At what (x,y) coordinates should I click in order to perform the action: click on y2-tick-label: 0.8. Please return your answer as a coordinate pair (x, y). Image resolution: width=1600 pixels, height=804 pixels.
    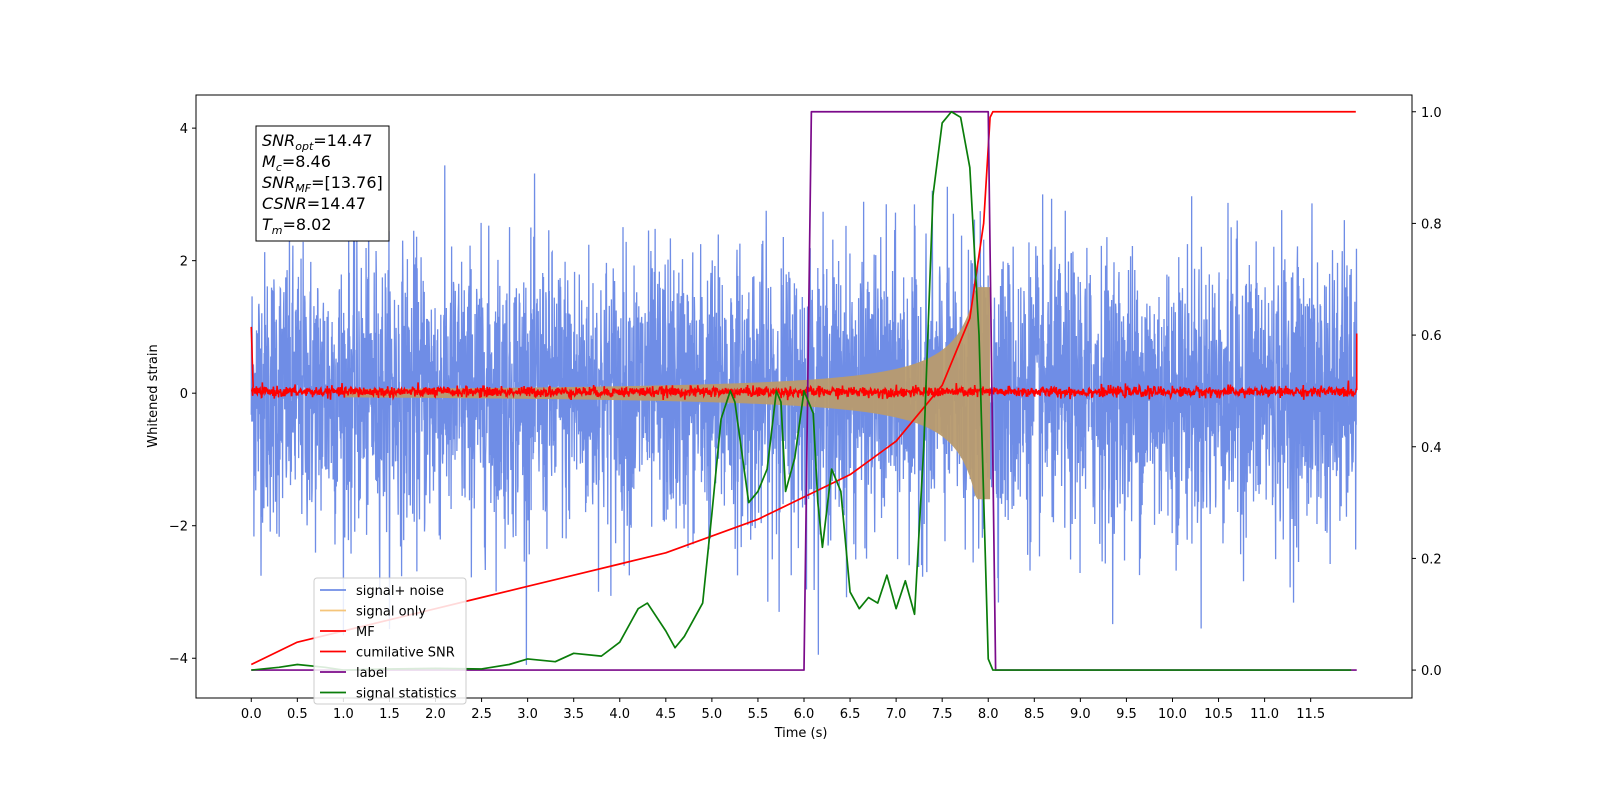
    Looking at the image, I should click on (1431, 224).